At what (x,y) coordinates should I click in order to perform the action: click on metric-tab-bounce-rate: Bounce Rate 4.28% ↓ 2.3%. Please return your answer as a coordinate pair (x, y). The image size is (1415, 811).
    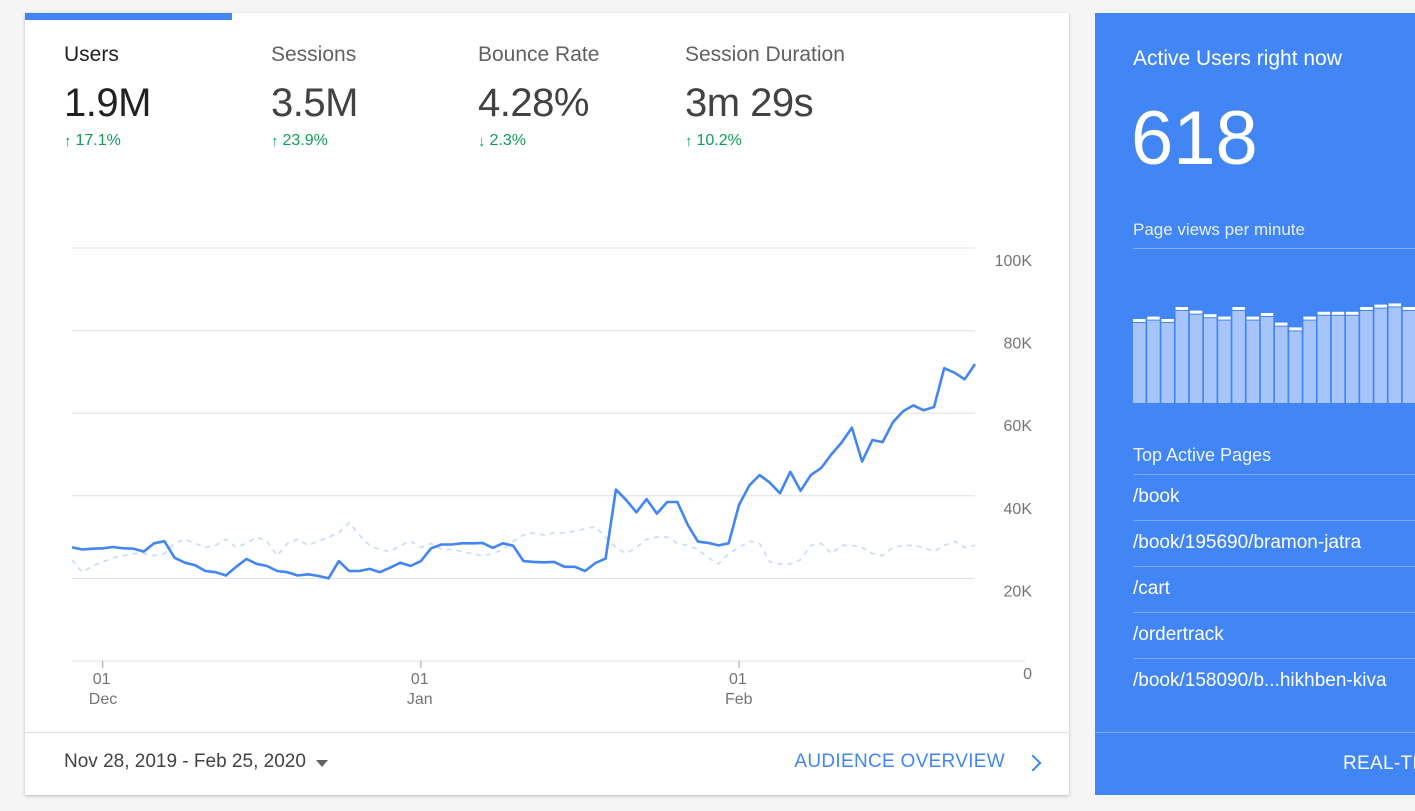
    Looking at the image, I should click on (578, 96).